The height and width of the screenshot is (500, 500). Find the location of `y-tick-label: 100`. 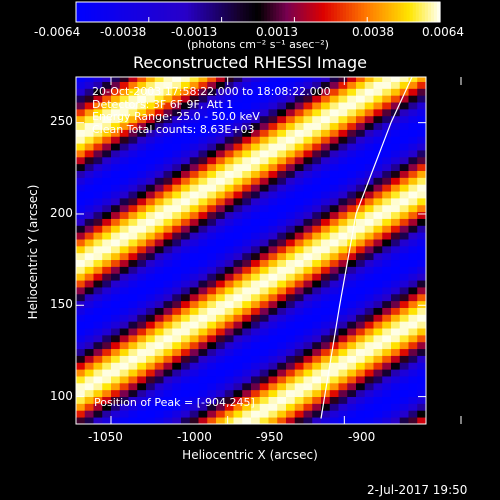

y-tick-label: 100 is located at coordinates (61, 396).